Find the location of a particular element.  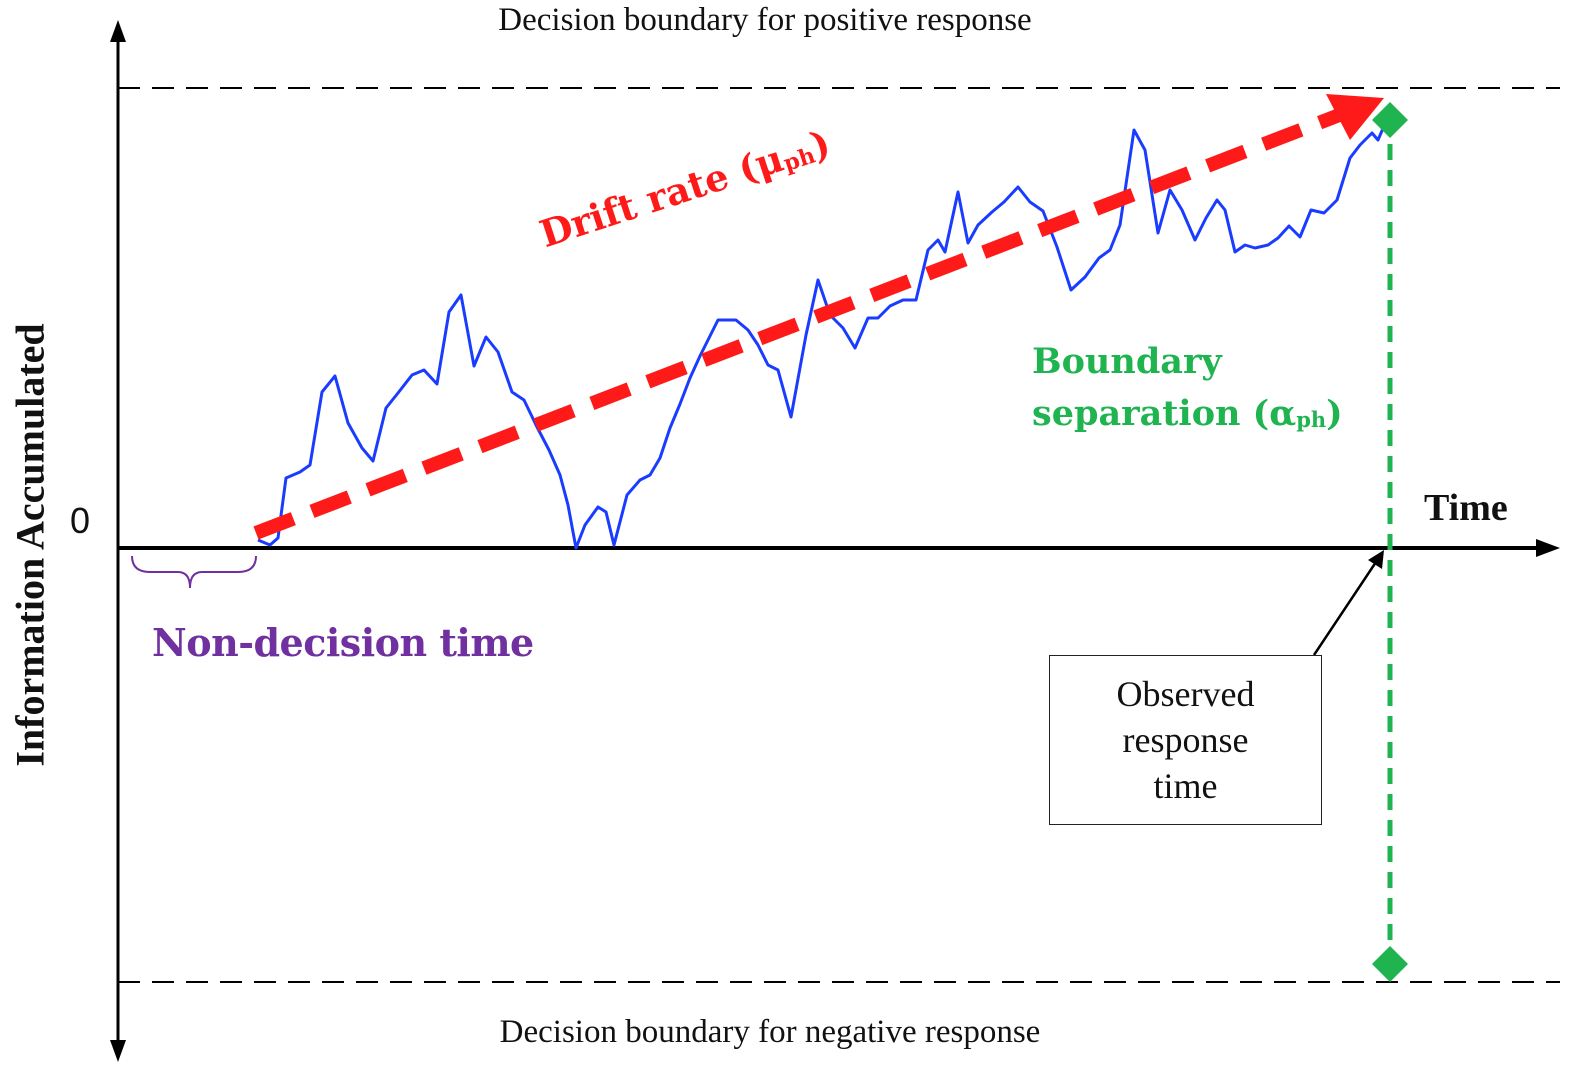

boundary-separation-line1: Boundary is located at coordinates (1127, 361).